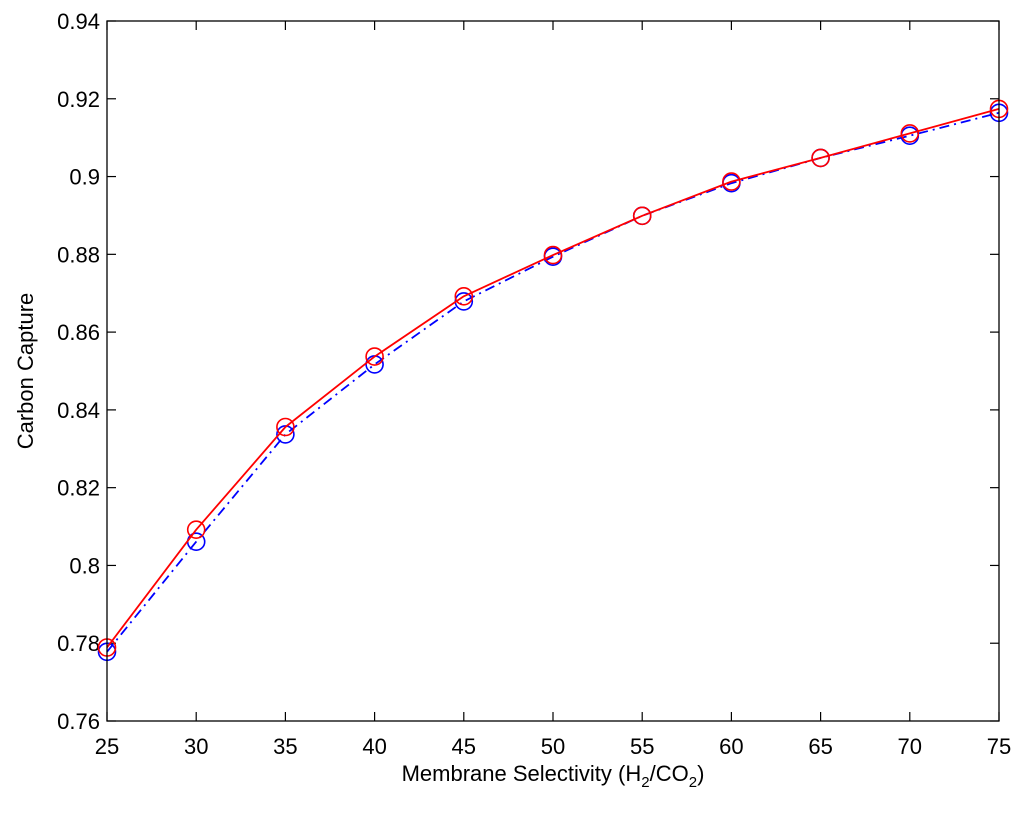 This screenshot has height=813, width=1024. I want to click on y-tick-label: 0.92, so click(78, 99).